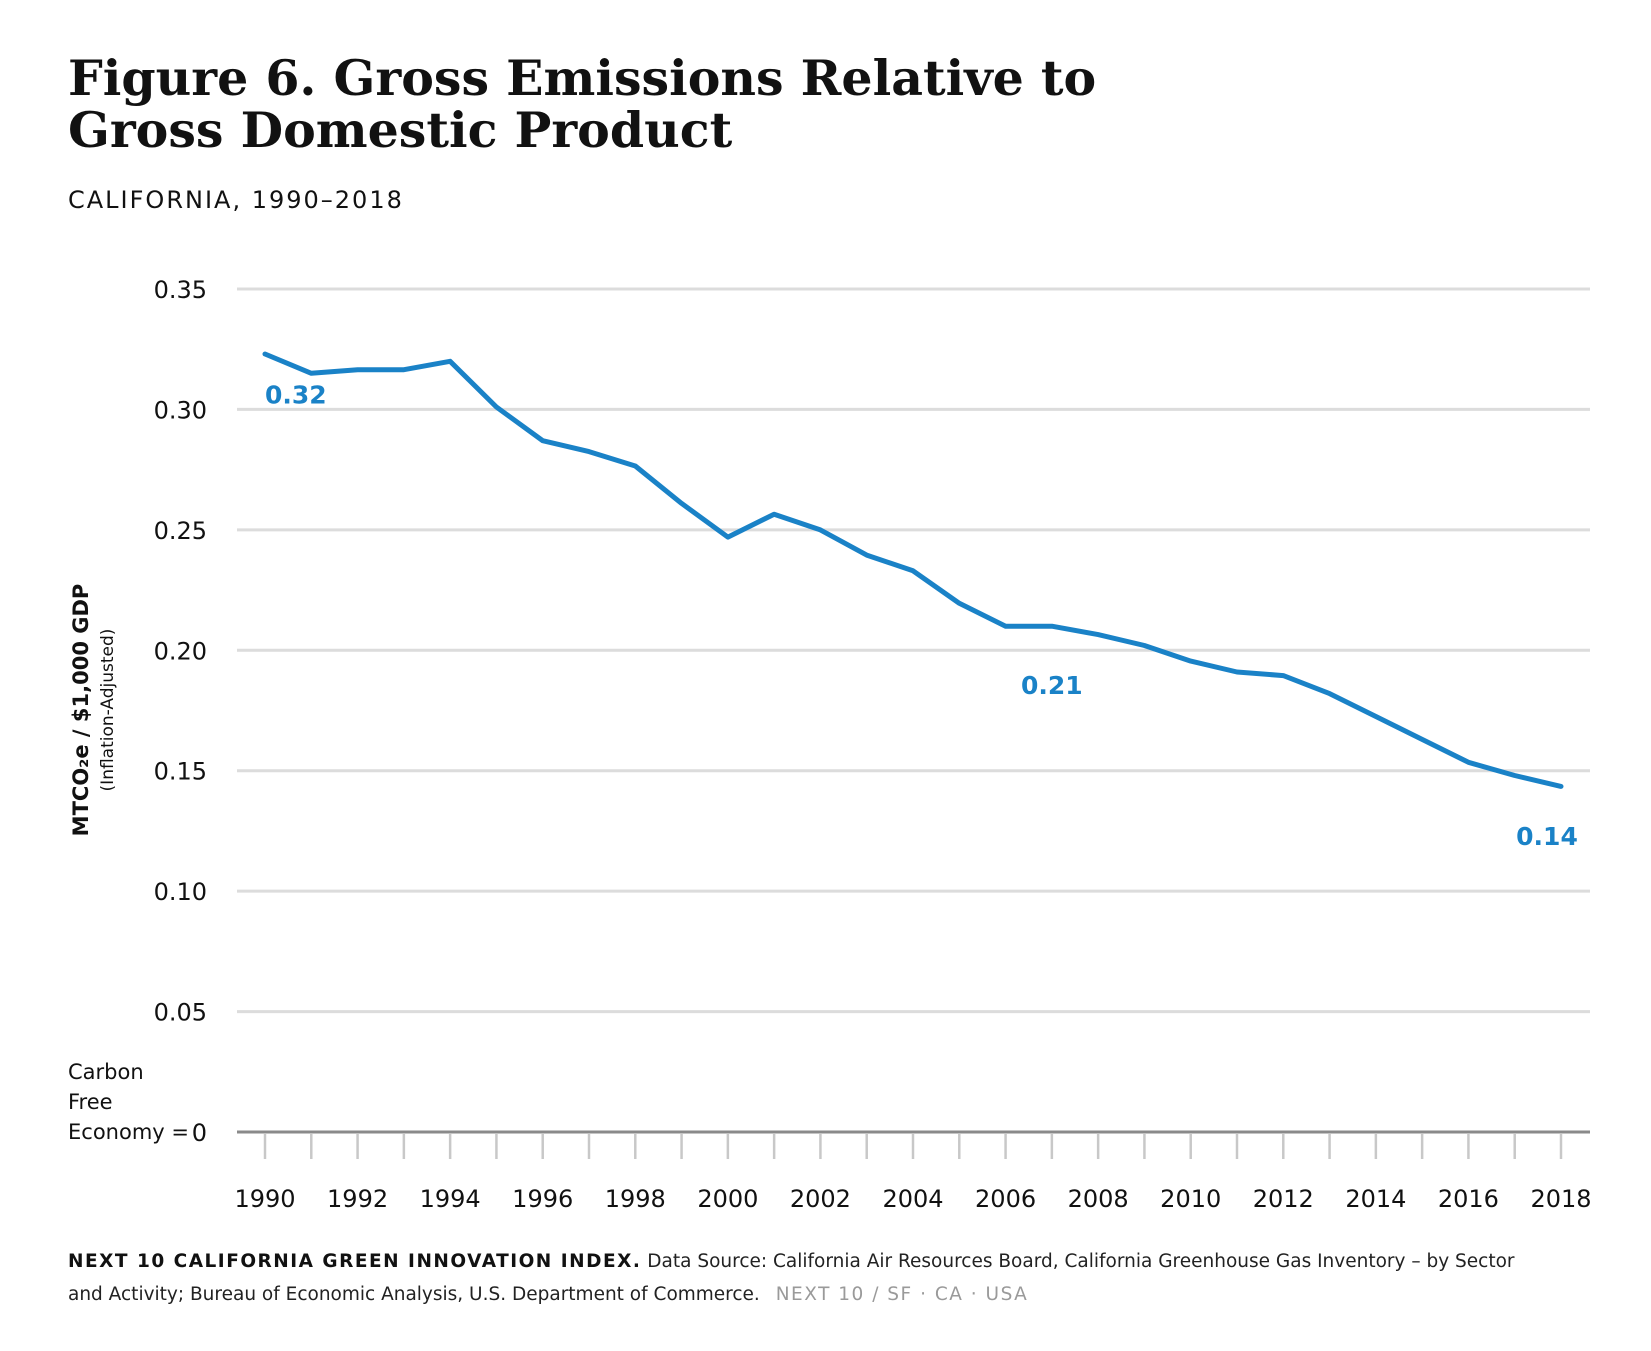 The height and width of the screenshot is (1351, 1651). I want to click on chart-subtitle: CALIFORNIA, 1990–2018, so click(236, 200).